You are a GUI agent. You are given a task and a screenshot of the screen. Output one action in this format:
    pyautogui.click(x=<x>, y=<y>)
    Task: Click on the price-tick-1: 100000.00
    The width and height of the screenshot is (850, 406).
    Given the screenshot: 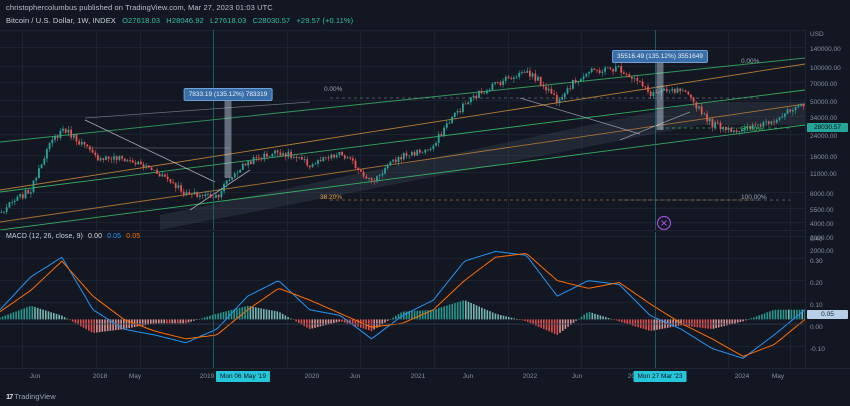 What is the action you would take?
    pyautogui.click(x=825, y=68)
    